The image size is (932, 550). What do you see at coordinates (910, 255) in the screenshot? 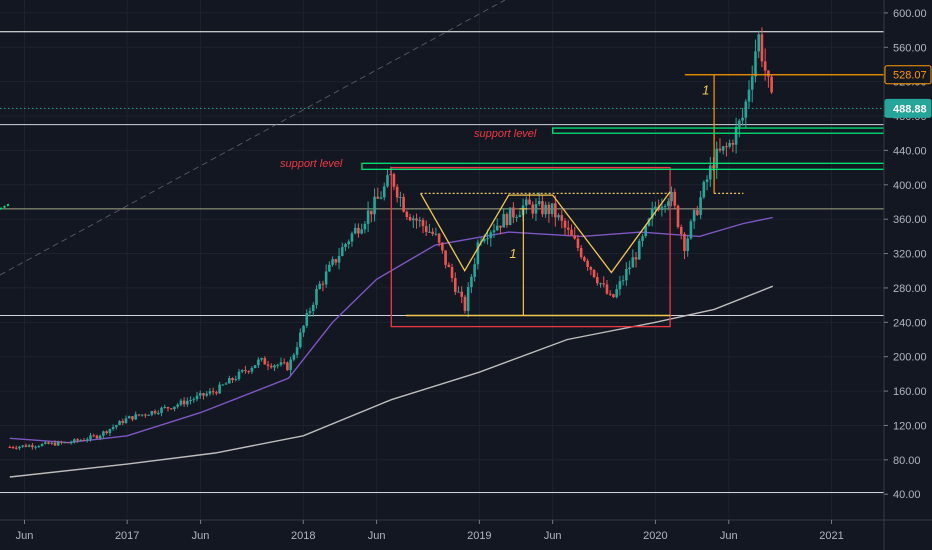
I see `y-tick-label: 320.00` at bounding box center [910, 255].